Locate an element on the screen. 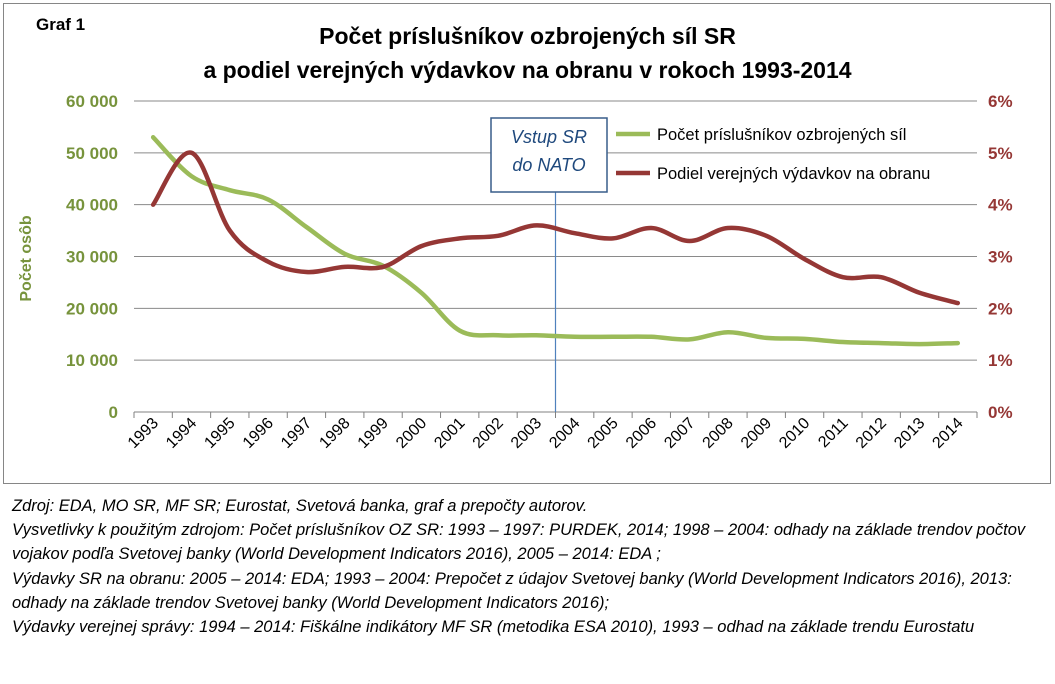  y-right-tick-label: 4% is located at coordinates (1000, 205).